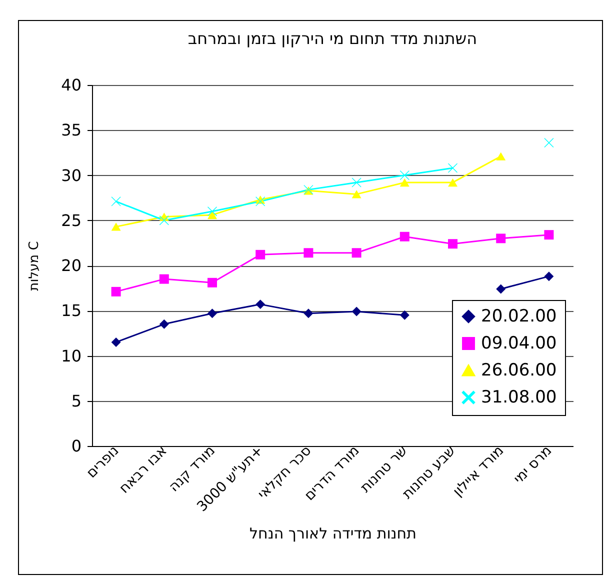 The height and width of the screenshot is (583, 605). What do you see at coordinates (519, 344) in the screenshot?
I see `legend-label: 09.04.00` at bounding box center [519, 344].